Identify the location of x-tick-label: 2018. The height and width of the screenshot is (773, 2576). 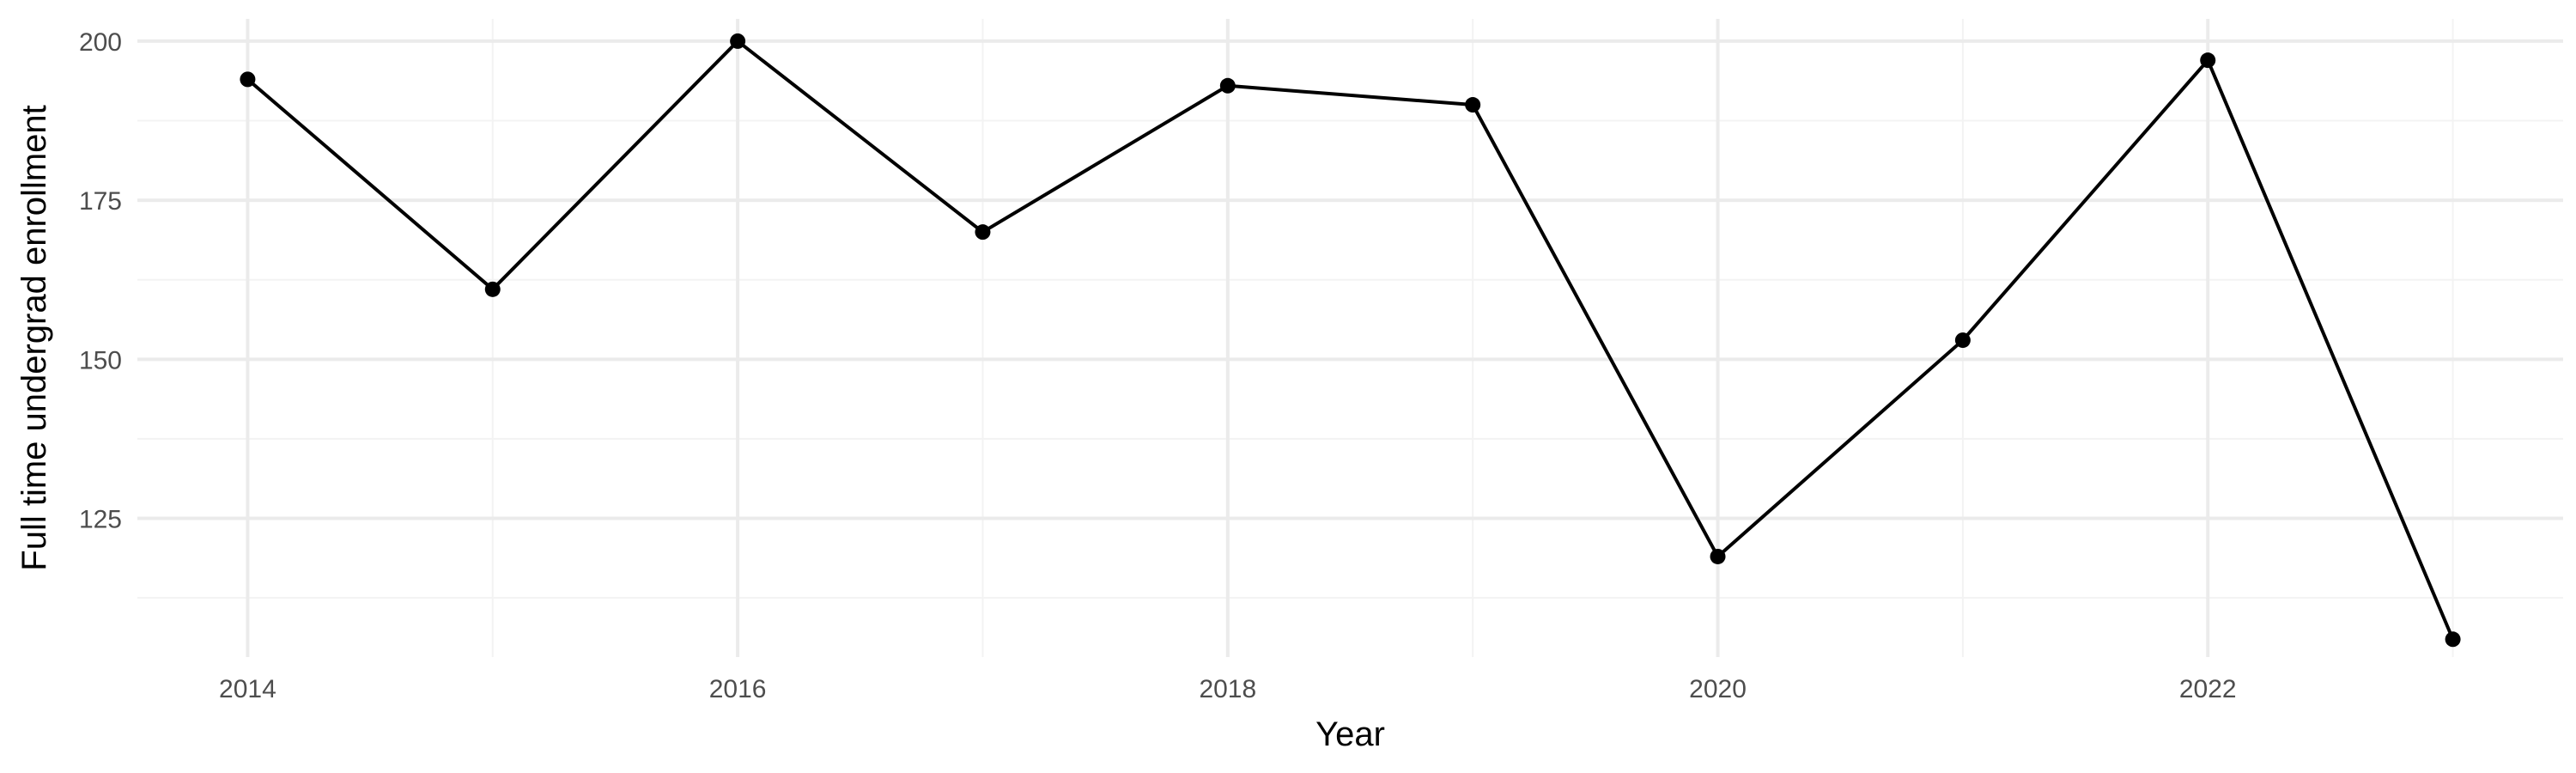
(1228, 689).